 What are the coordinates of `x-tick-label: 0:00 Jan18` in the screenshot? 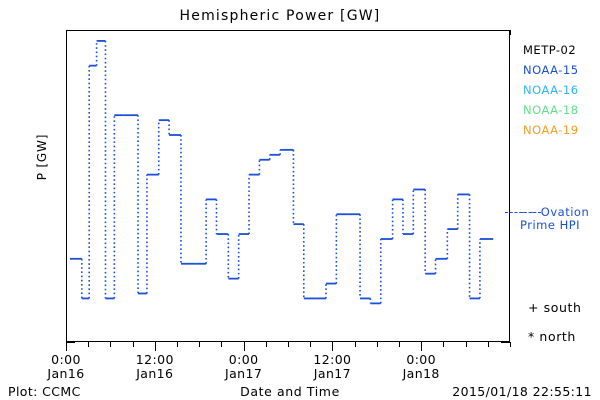 It's located at (421, 367).